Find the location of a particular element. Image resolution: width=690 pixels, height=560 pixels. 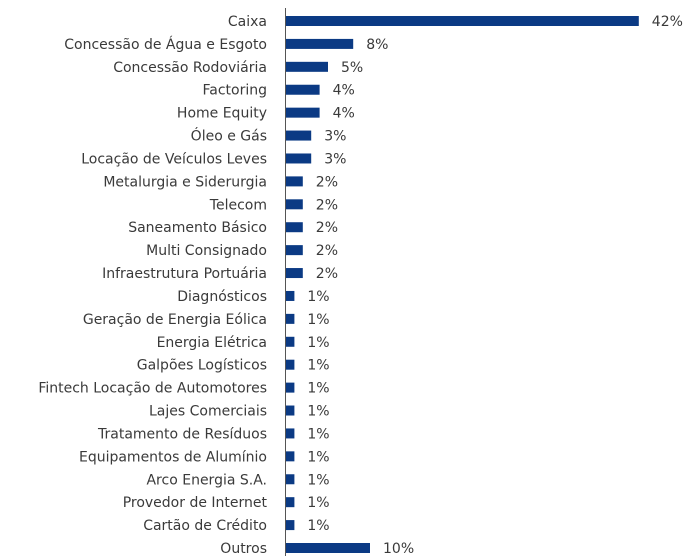

category-label: Locação de Veículos Leves is located at coordinates (174, 159).